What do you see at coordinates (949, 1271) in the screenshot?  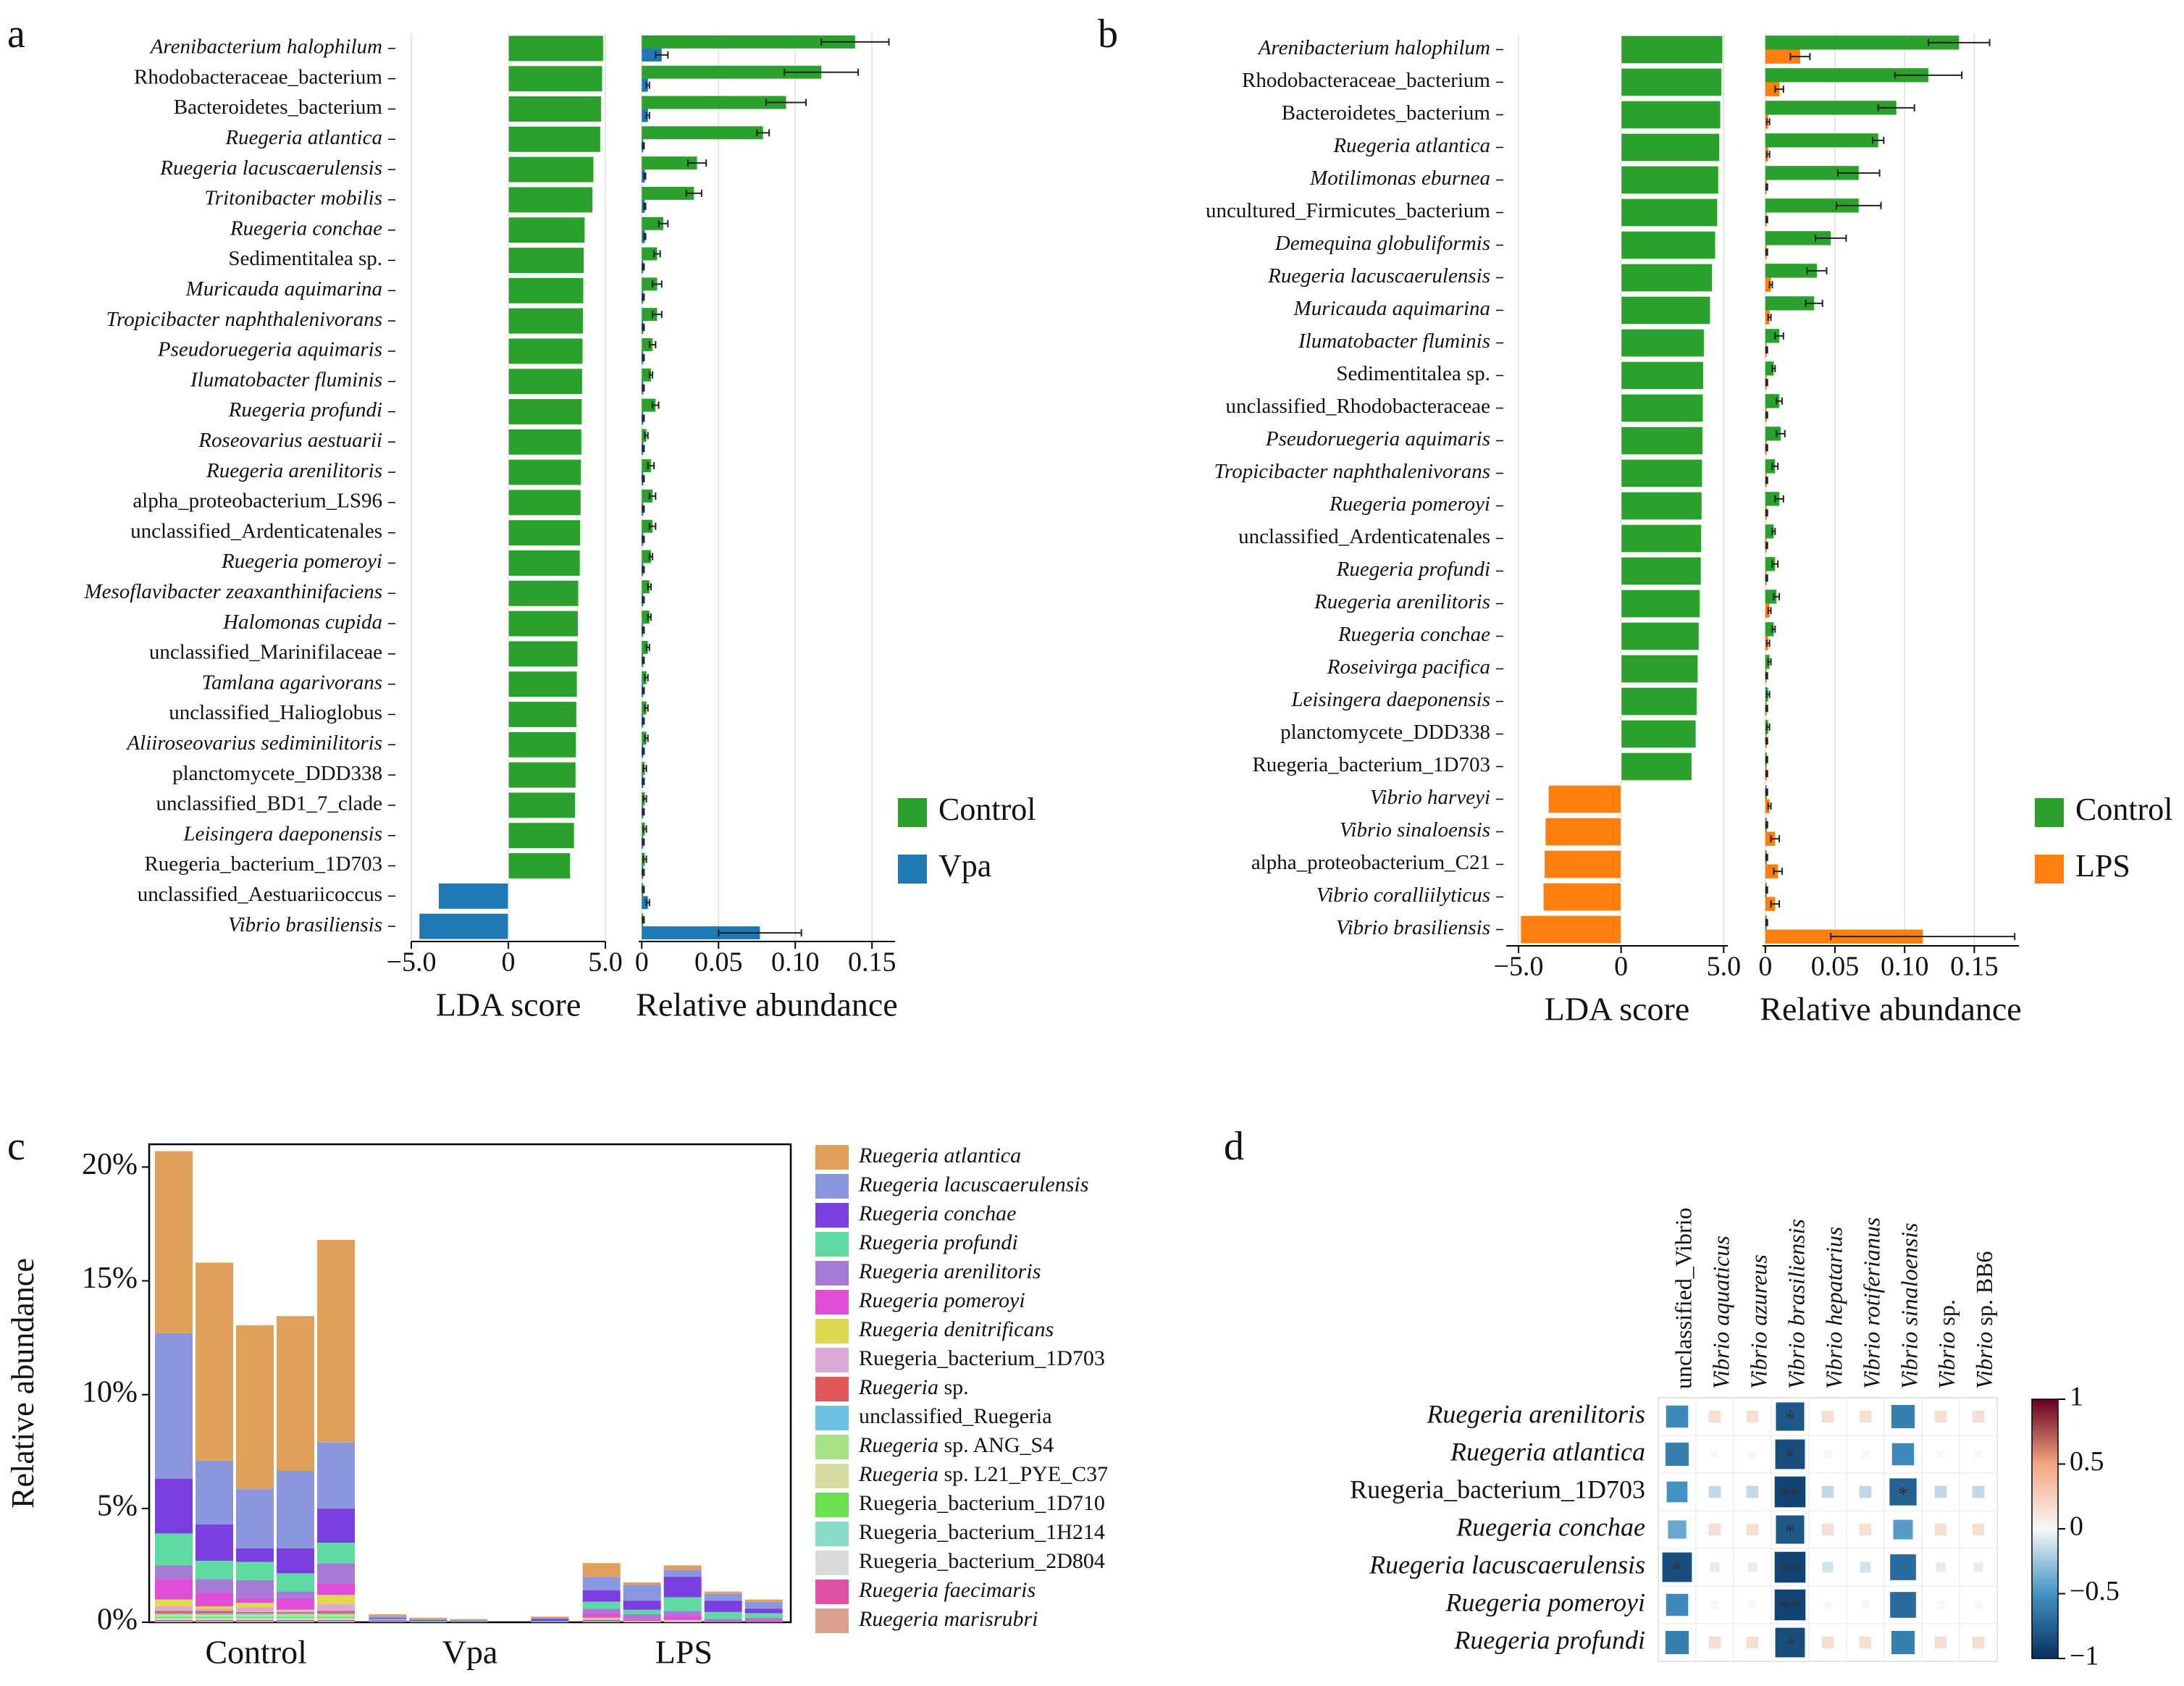 I see `legend-label: Ruegeria arenilitoris` at bounding box center [949, 1271].